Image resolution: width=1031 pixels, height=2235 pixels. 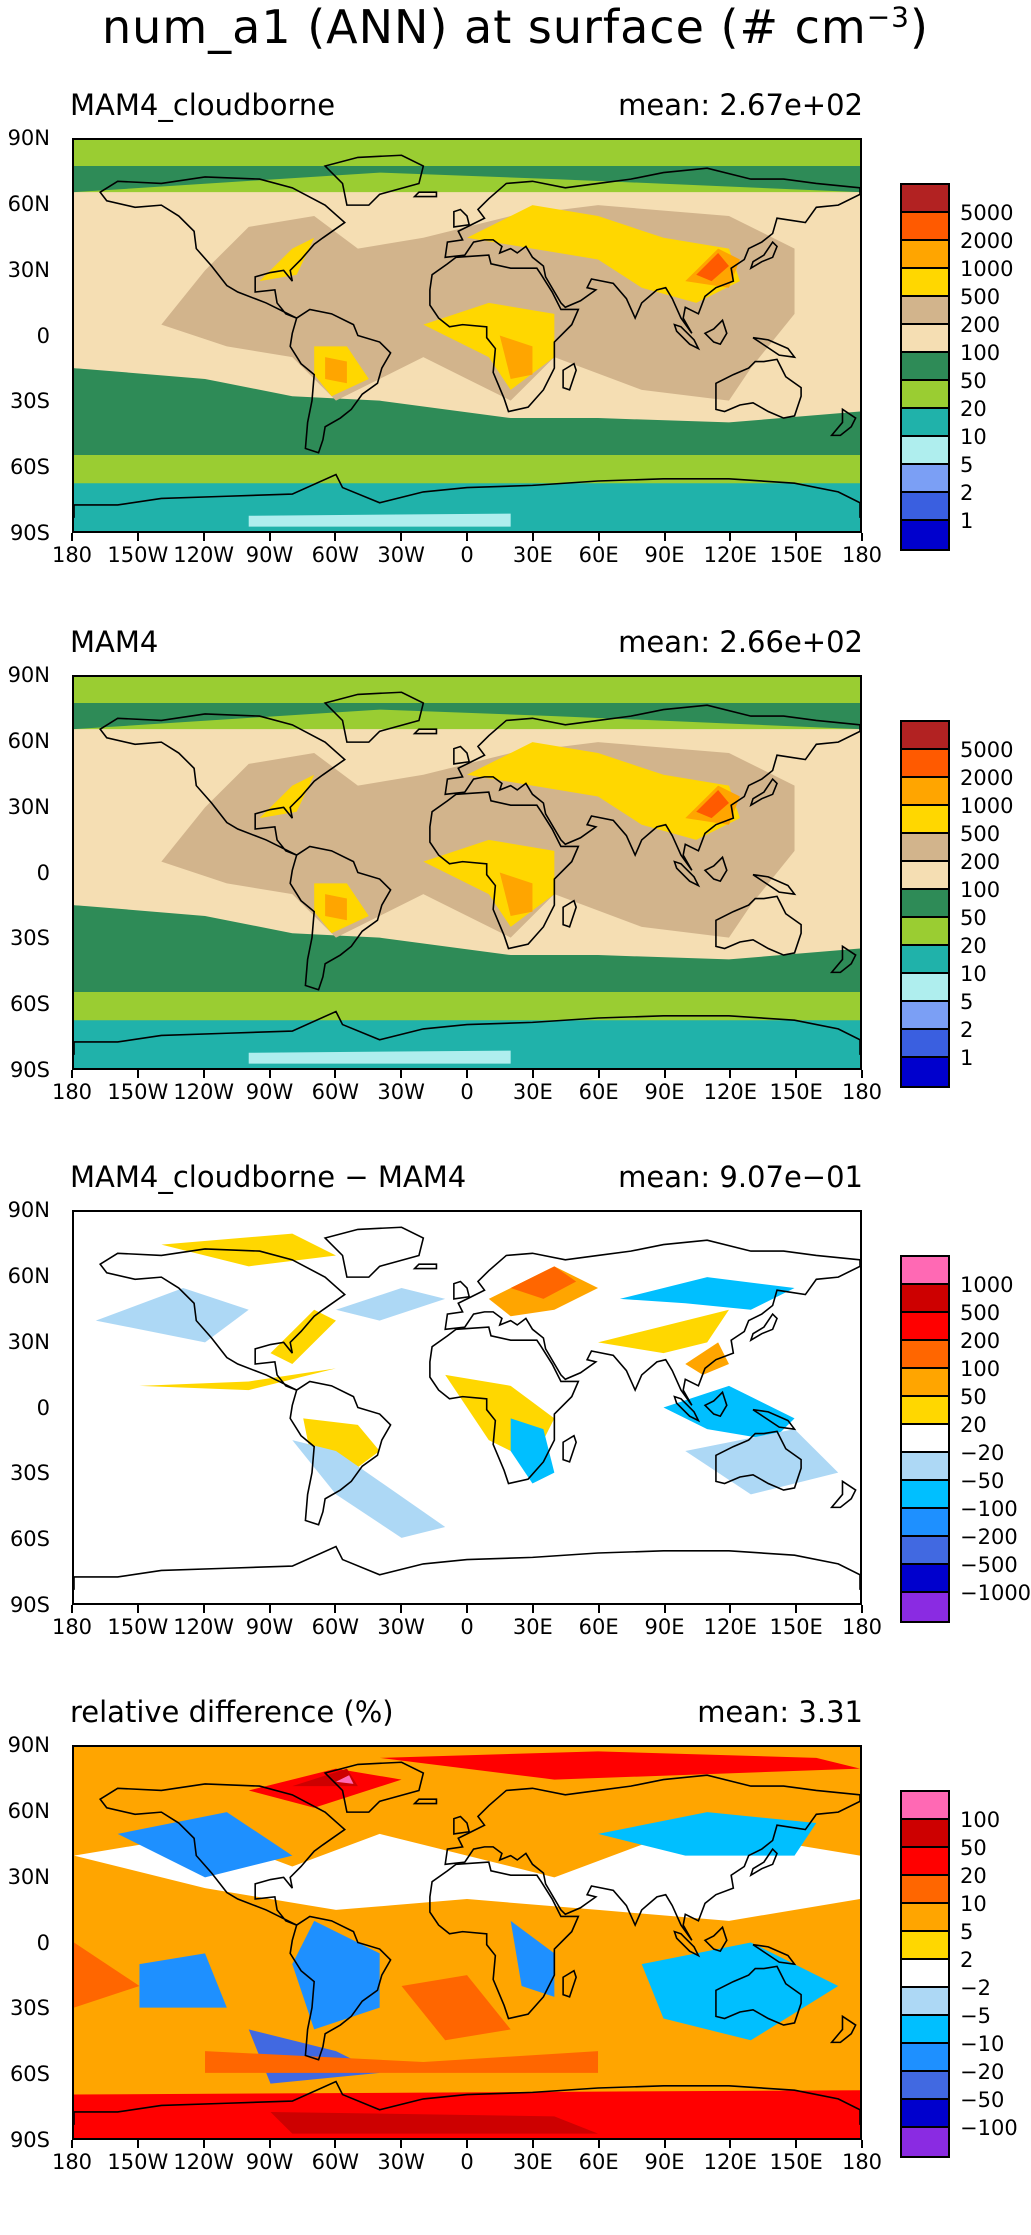 What do you see at coordinates (980, 1369) in the screenshot?
I see `colorbar-label: 100` at bounding box center [980, 1369].